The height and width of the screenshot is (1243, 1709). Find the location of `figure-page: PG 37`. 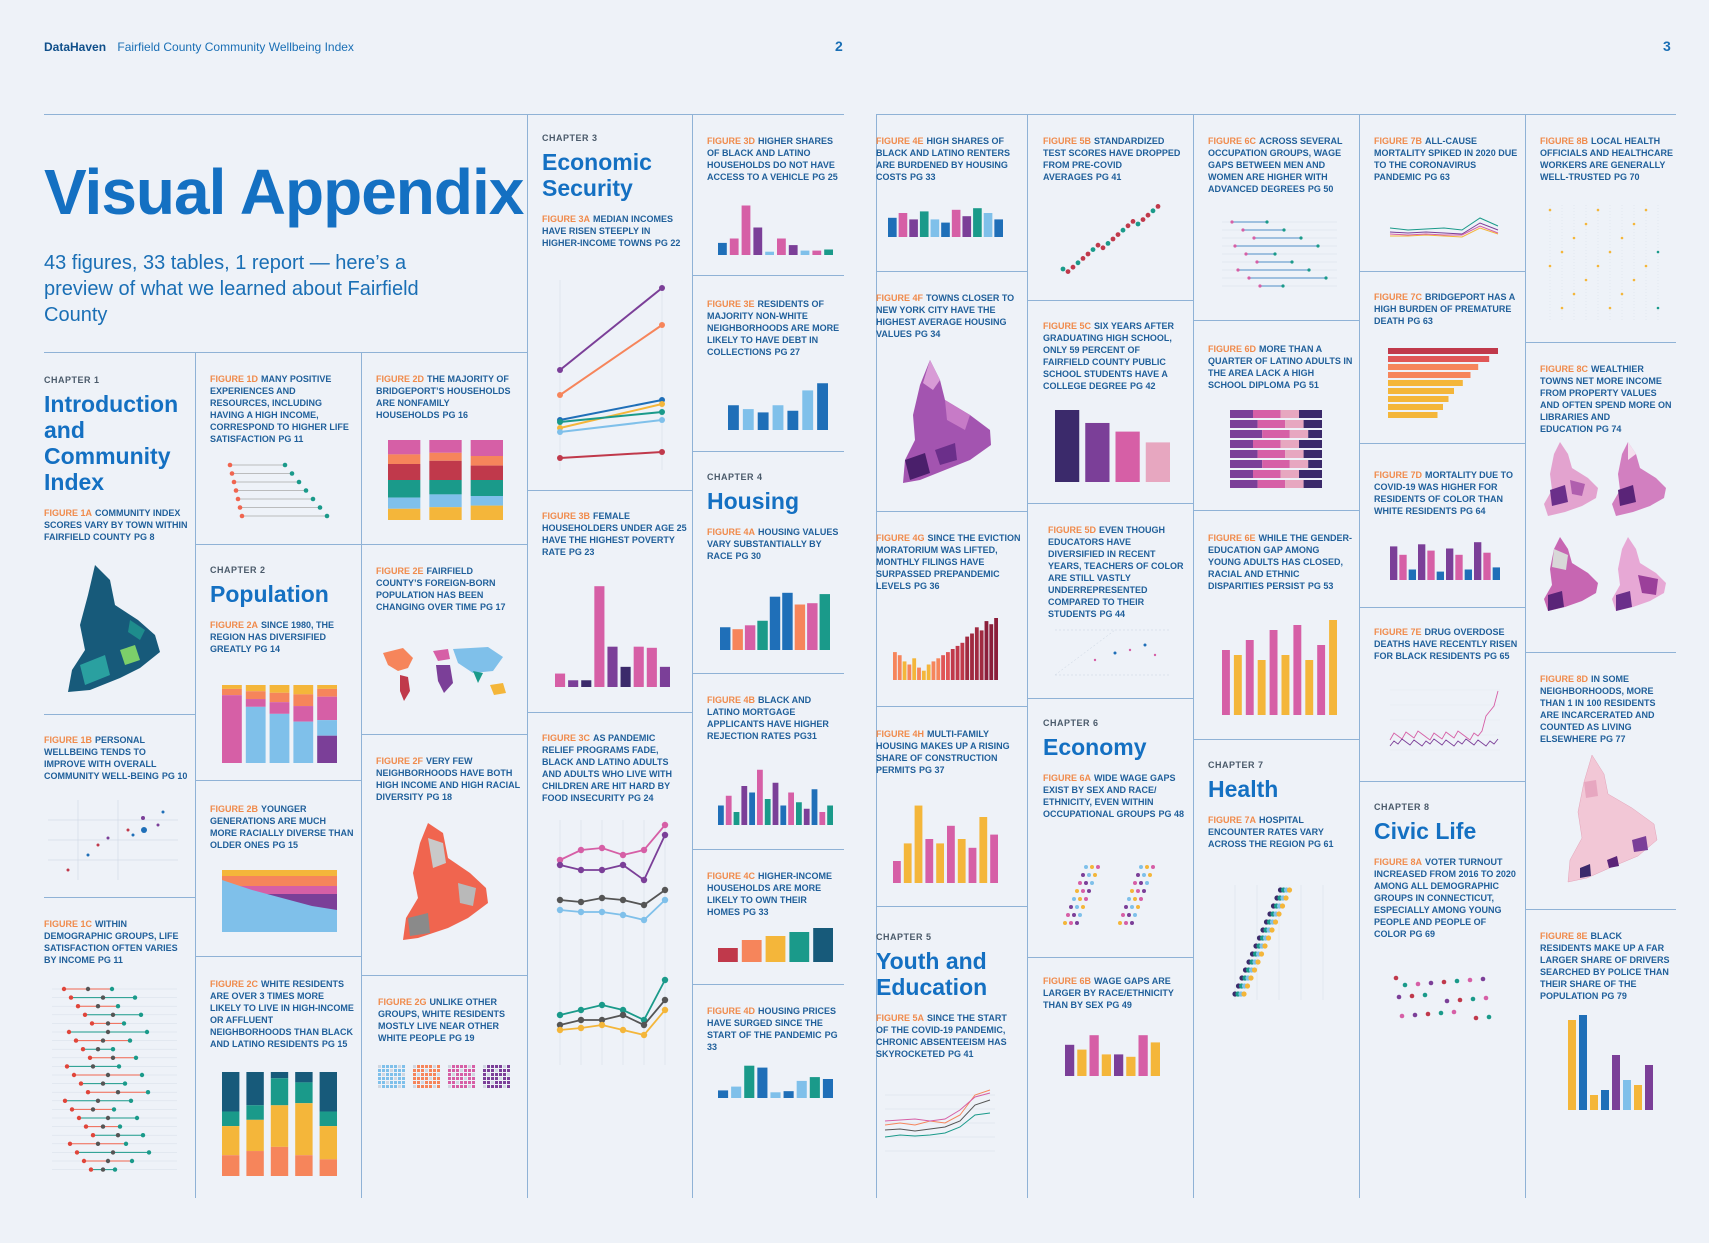

figure-page: PG 37 is located at coordinates (932, 770).